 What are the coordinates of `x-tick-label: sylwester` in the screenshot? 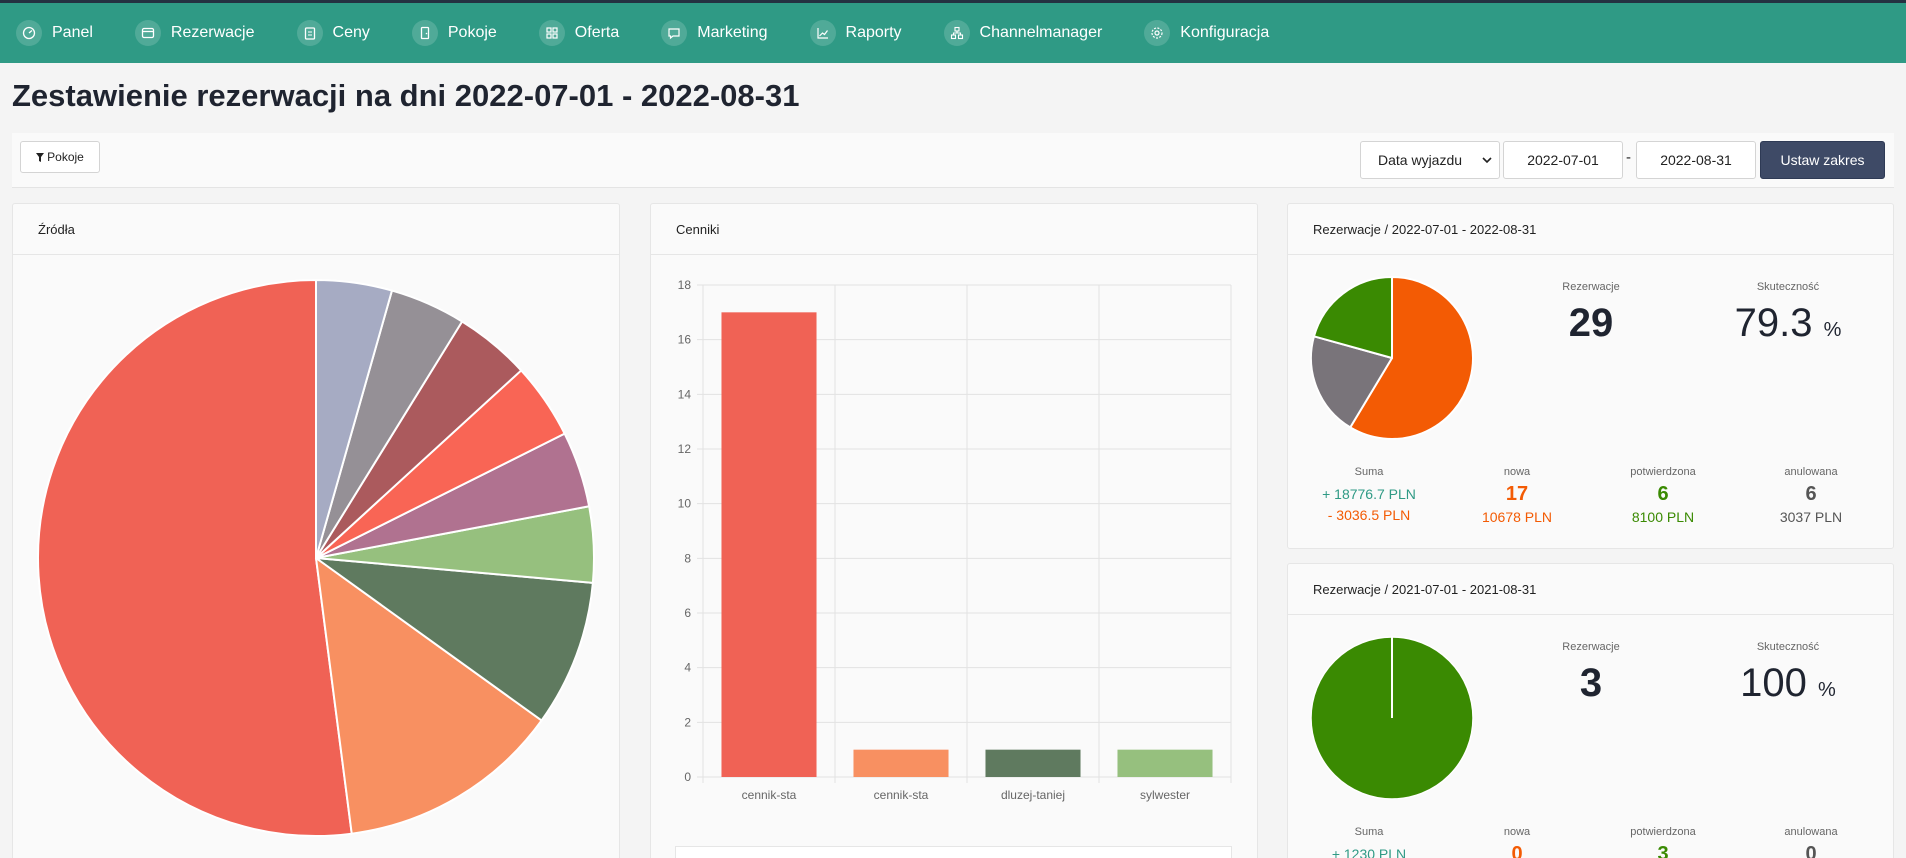 It's located at (1165, 795).